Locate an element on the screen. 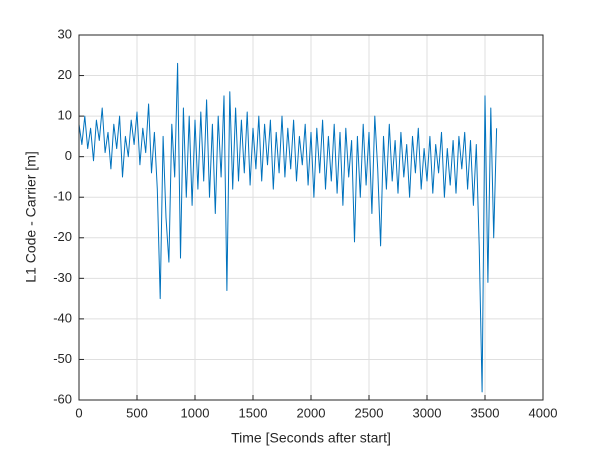 This screenshot has height=450, width=600. x-axis-label: Time [Seconds after start] is located at coordinates (311, 438).